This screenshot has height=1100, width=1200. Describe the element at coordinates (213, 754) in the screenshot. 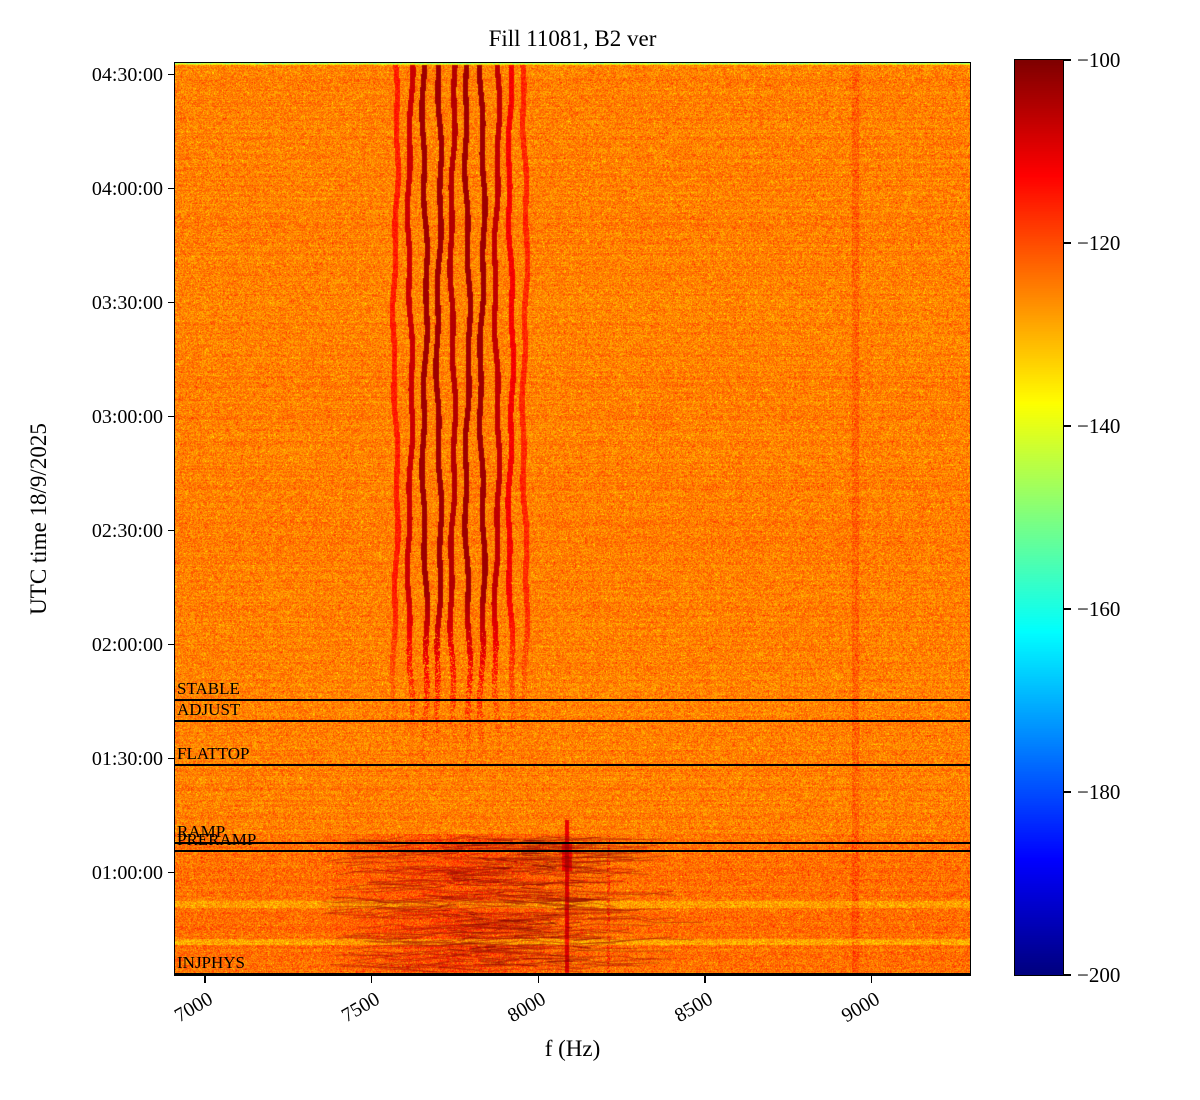

I see `beam-mode-label: FLATTOP` at that location.